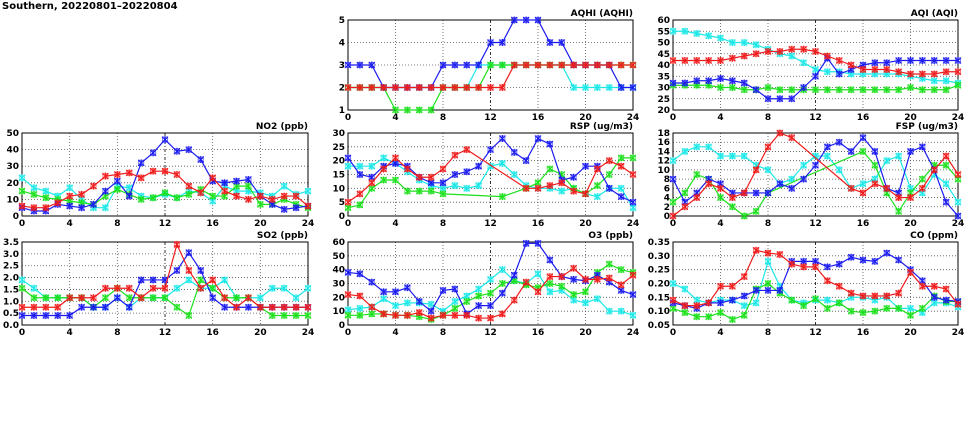 This screenshot has height=447, width=975. I want to click on y-tick-label: 4, so click(342, 44).